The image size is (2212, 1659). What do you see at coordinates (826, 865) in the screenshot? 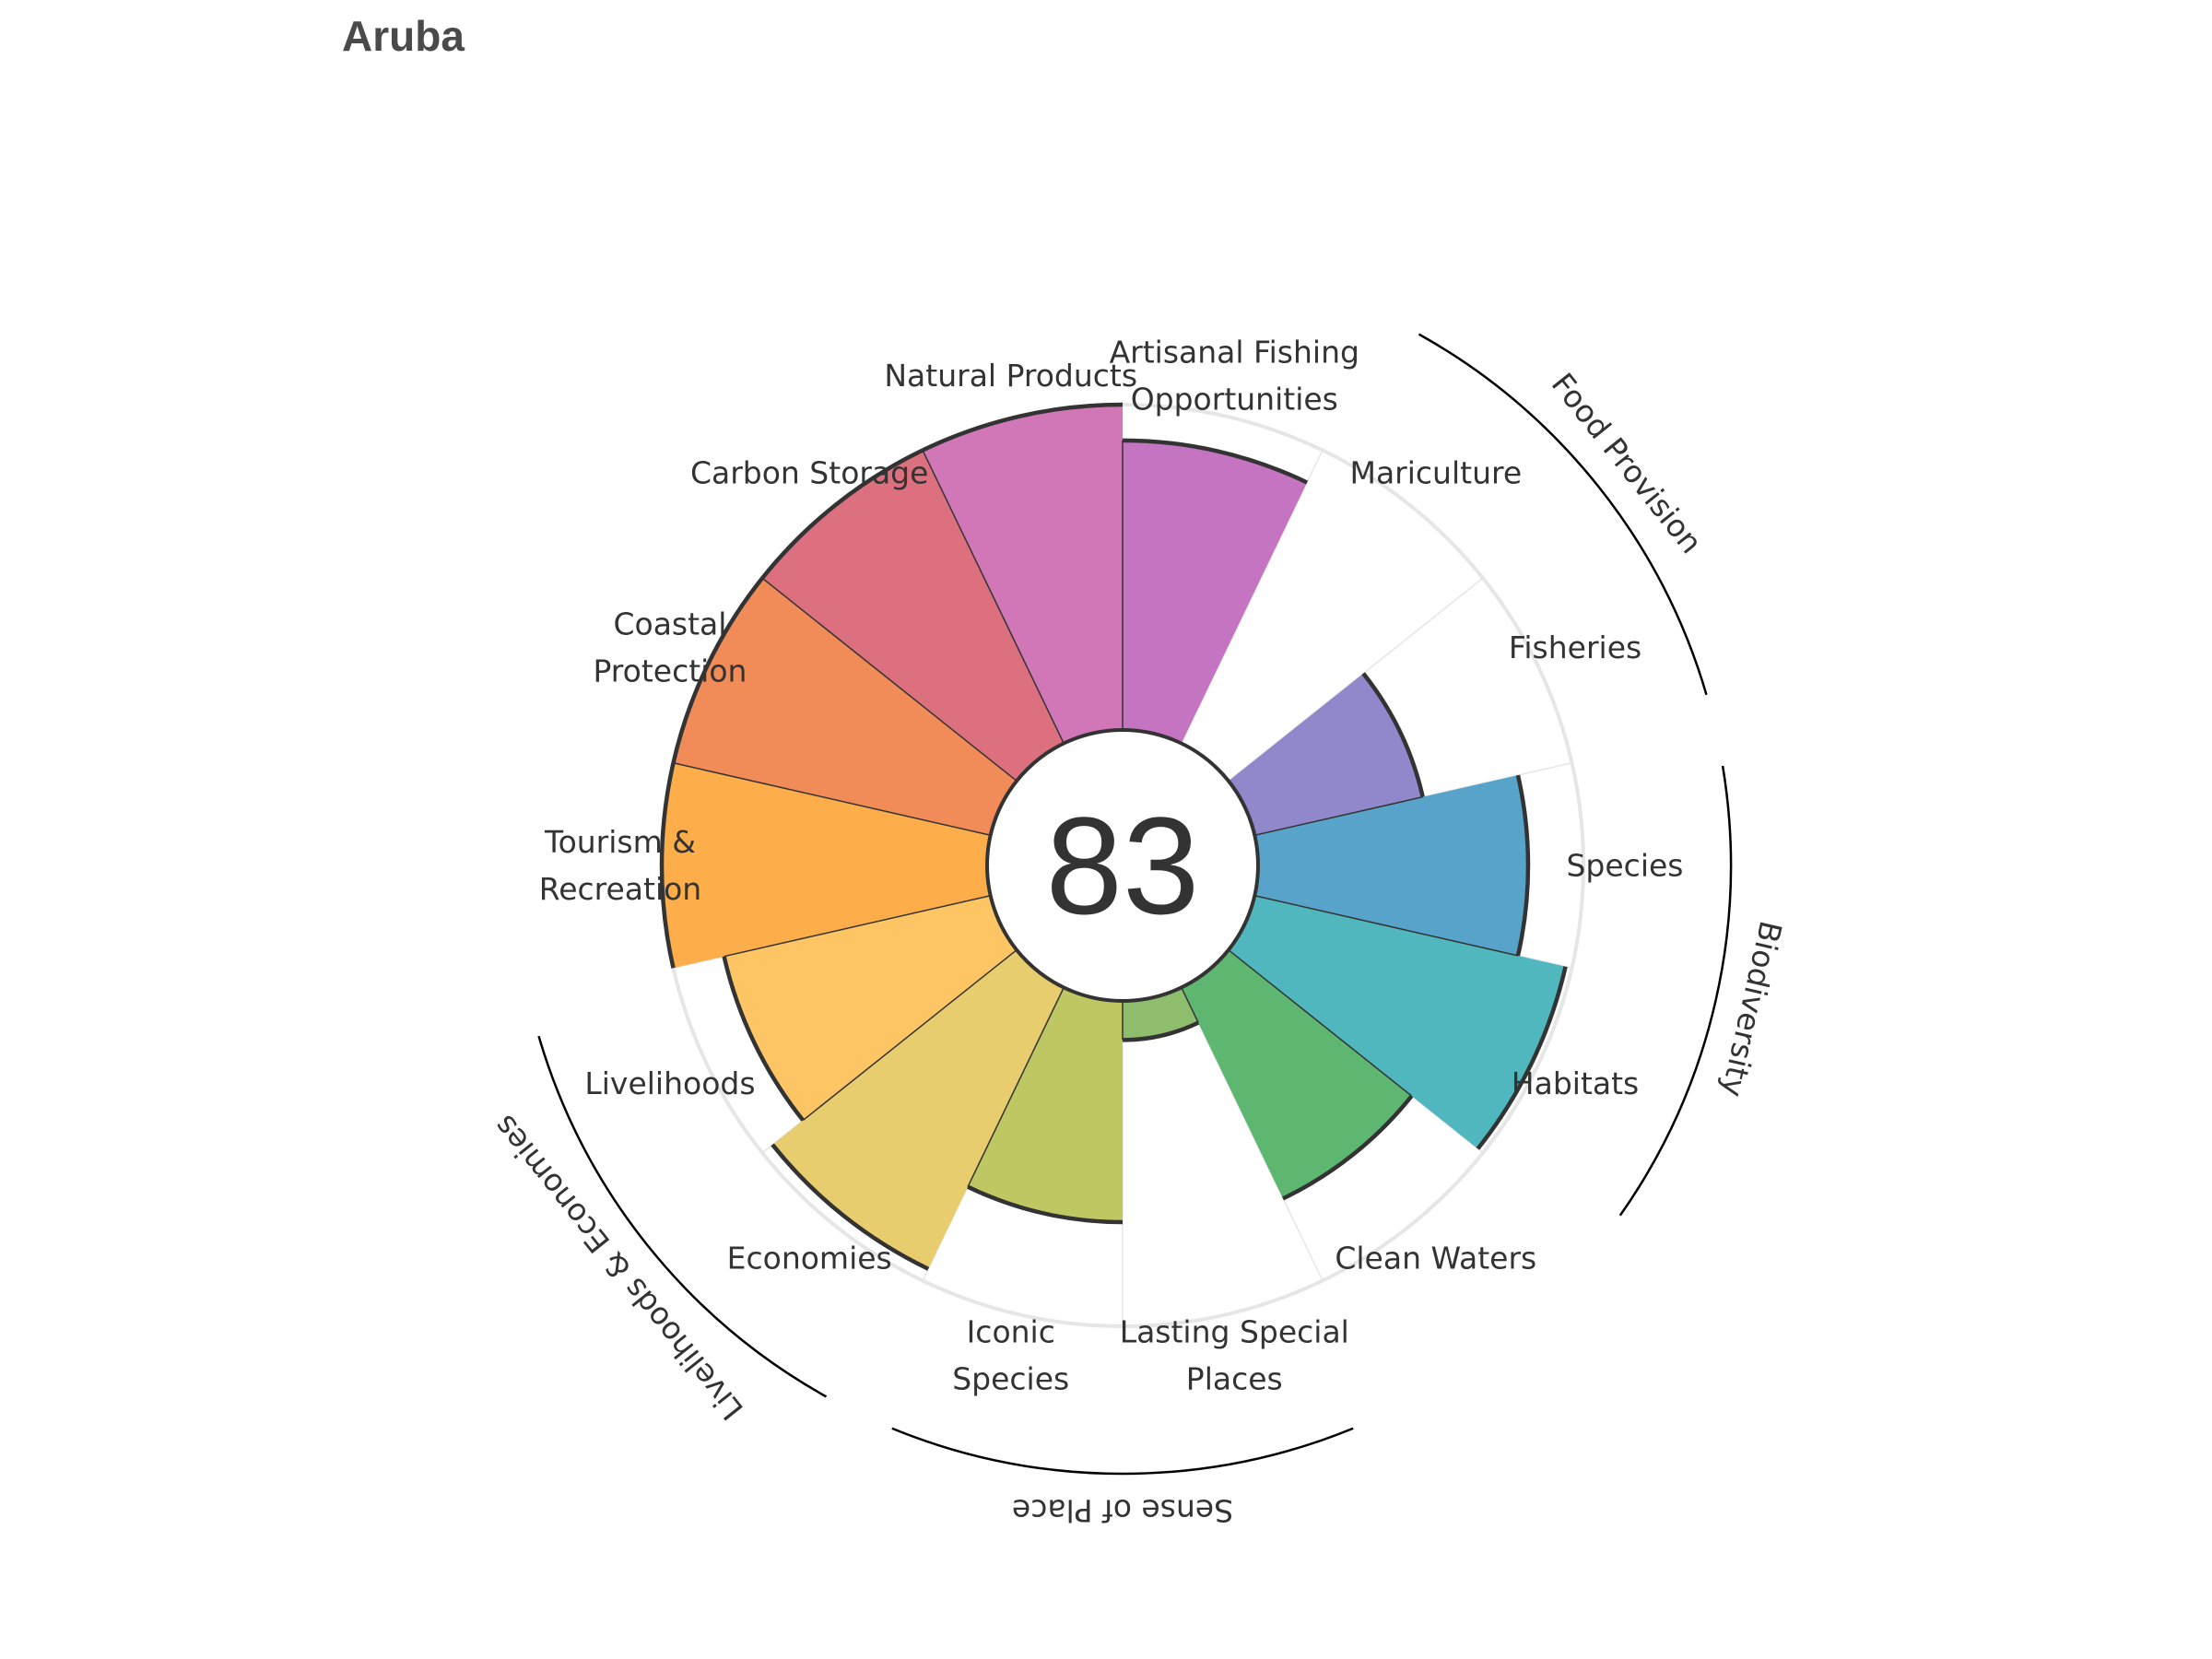
I see `petal-tourism-and-recreation` at bounding box center [826, 865].